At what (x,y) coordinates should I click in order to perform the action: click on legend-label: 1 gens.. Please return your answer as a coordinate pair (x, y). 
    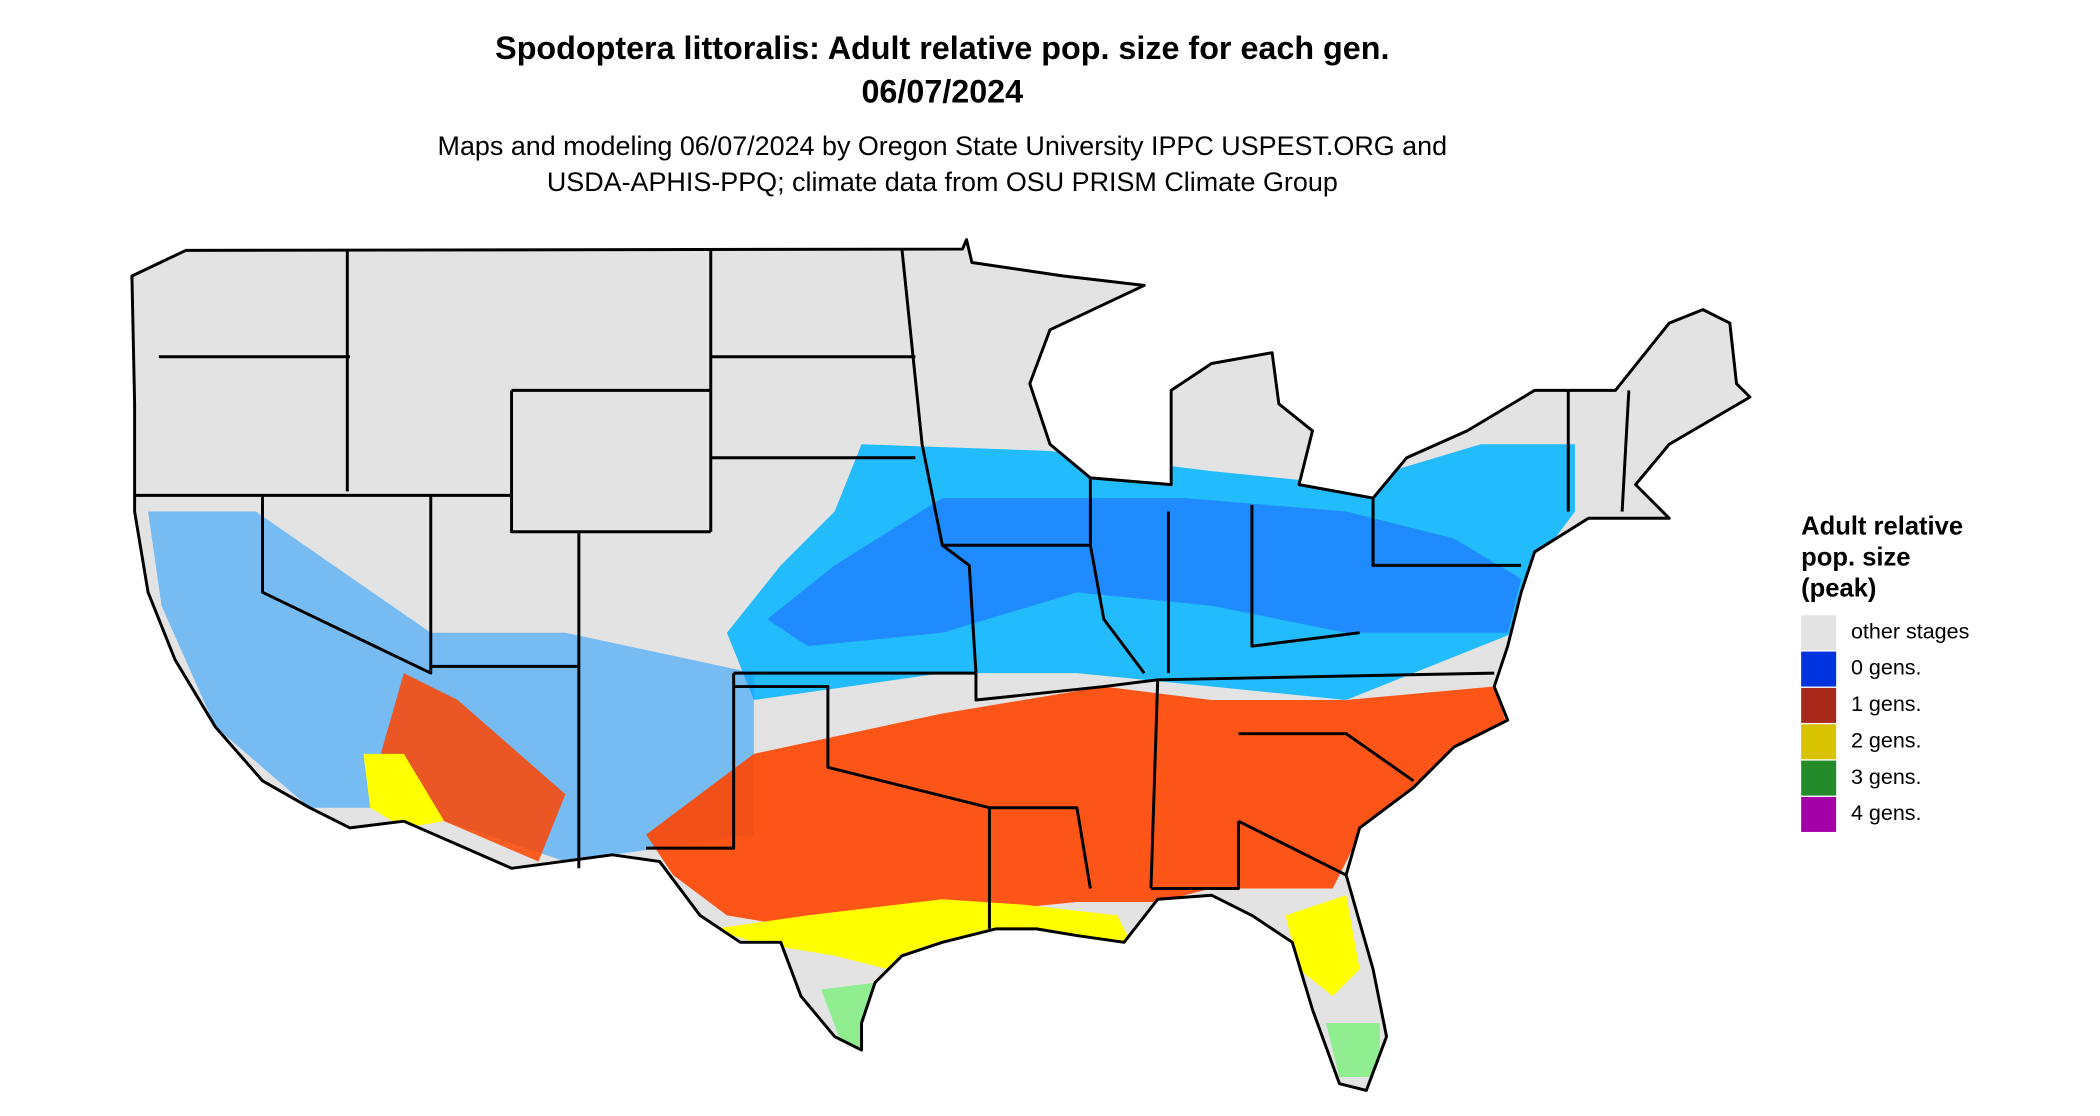
    Looking at the image, I should click on (1886, 704).